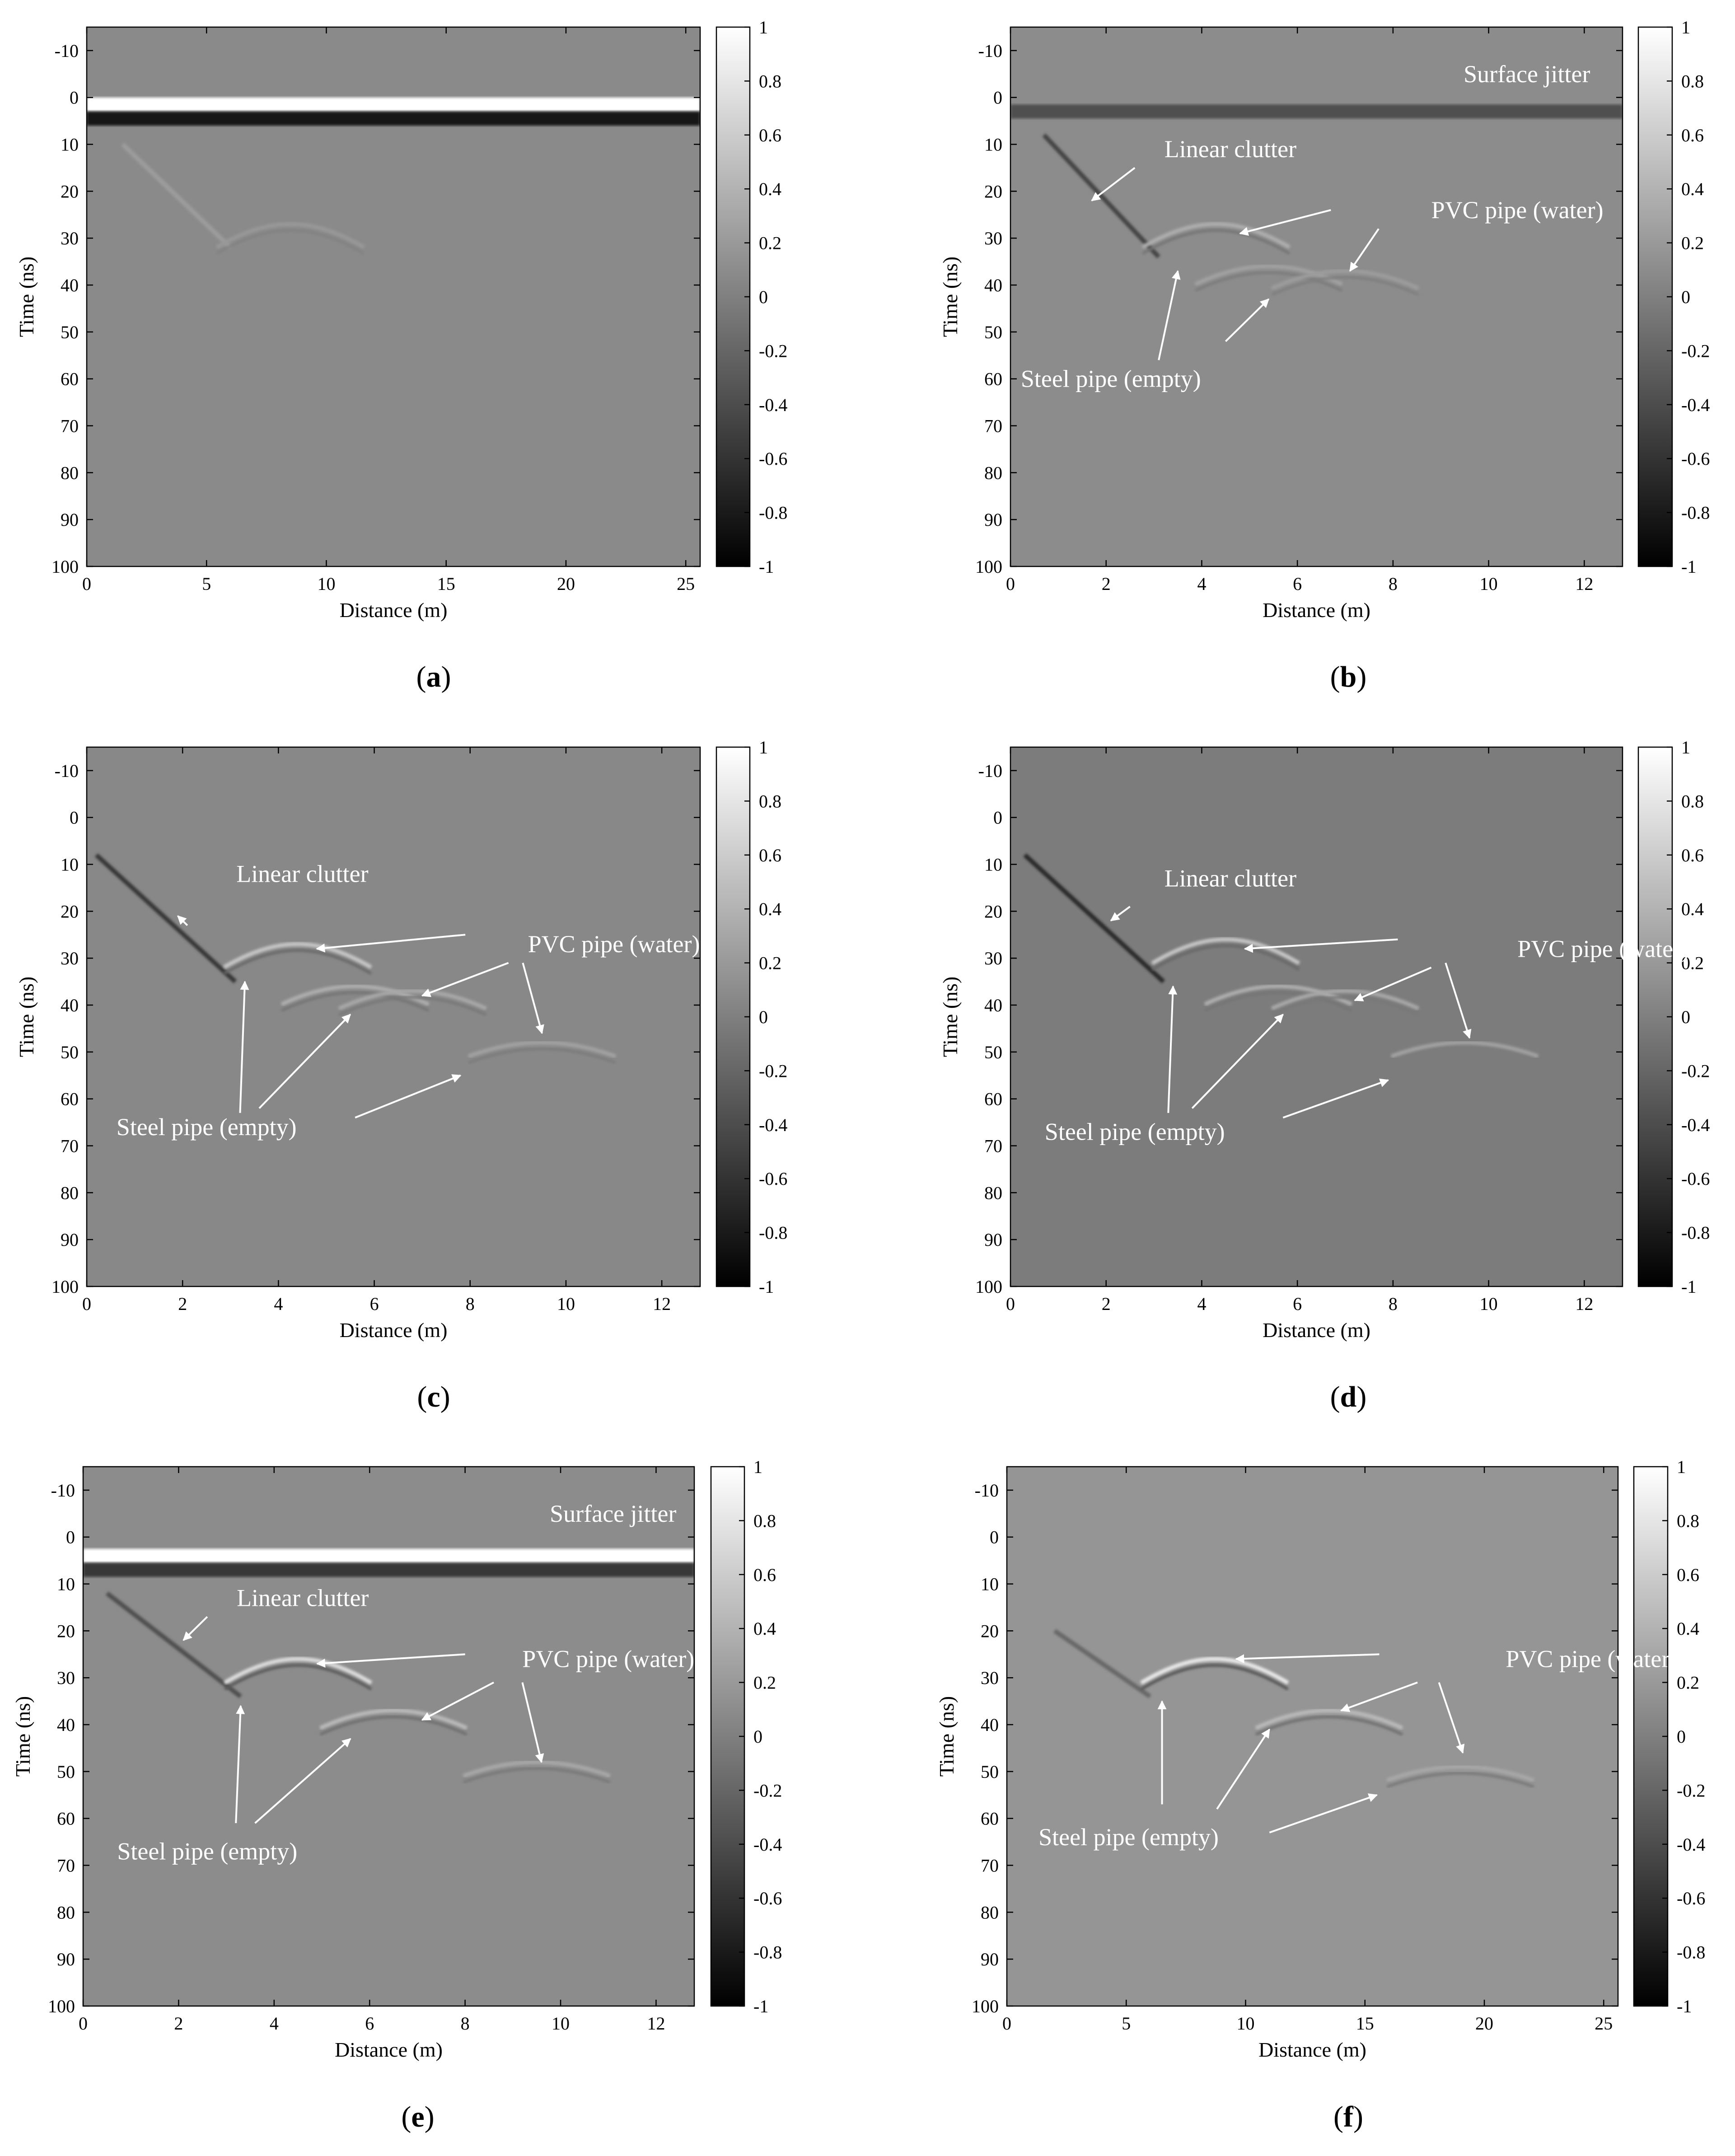 This screenshot has width=1735, height=2156. Describe the element at coordinates (182, 1304) in the screenshot. I see `x-tick-label: 2` at that location.